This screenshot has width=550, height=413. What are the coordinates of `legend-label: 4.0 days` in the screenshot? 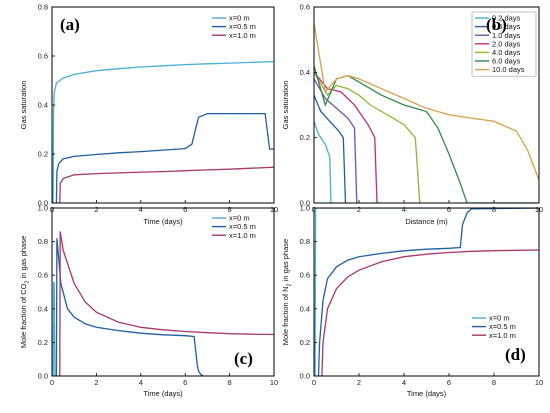 It's located at (506, 52).